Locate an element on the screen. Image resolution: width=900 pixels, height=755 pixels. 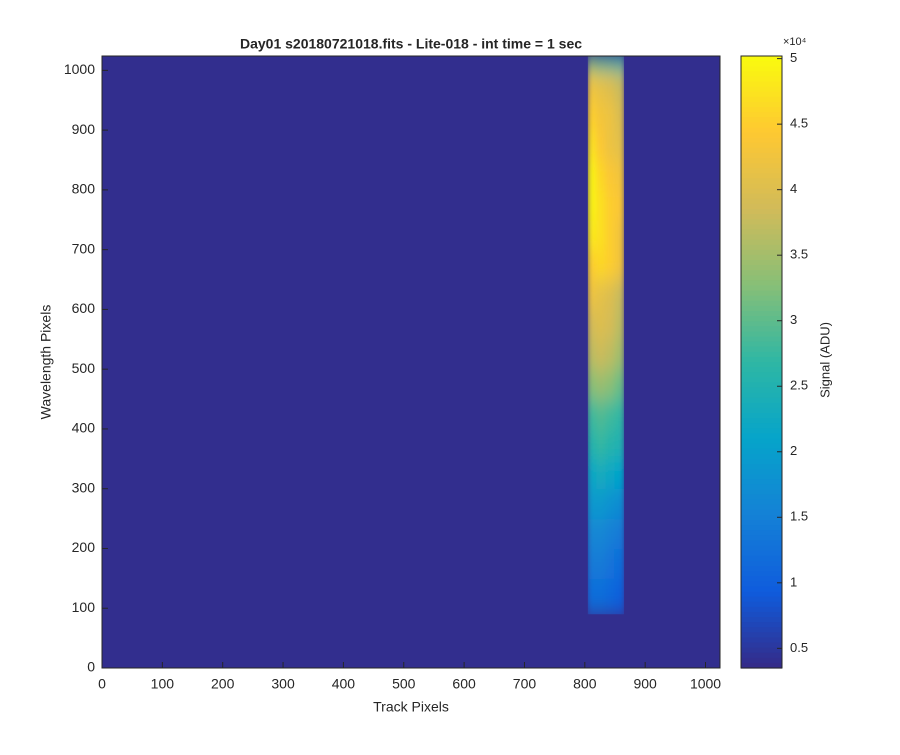
colorbar-tick-label: 4.5 is located at coordinates (799, 123).